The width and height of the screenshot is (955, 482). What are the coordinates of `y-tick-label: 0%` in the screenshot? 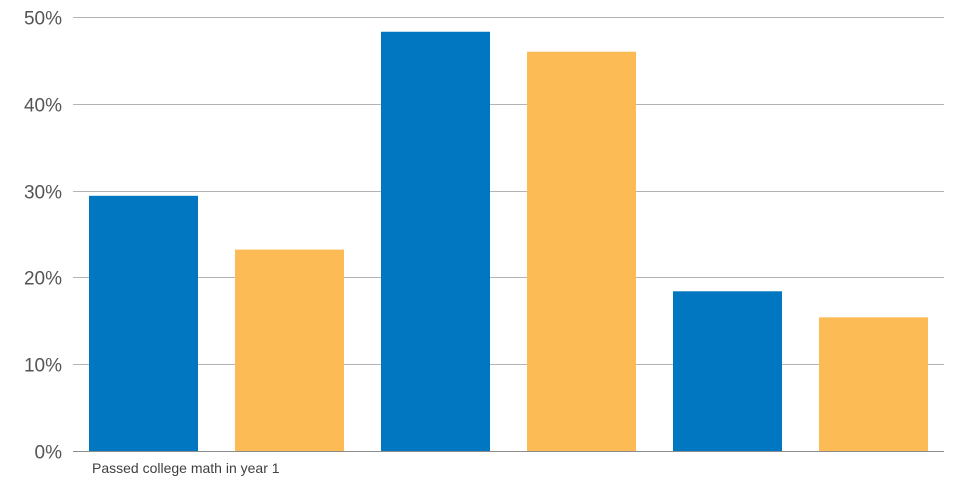 It's located at (49, 453).